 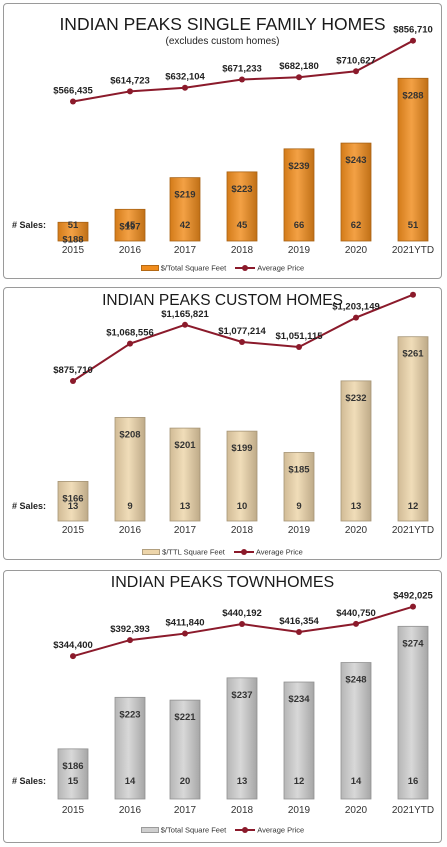 What do you see at coordinates (184, 195) in the screenshot?
I see `bar-value-label: $219` at bounding box center [184, 195].